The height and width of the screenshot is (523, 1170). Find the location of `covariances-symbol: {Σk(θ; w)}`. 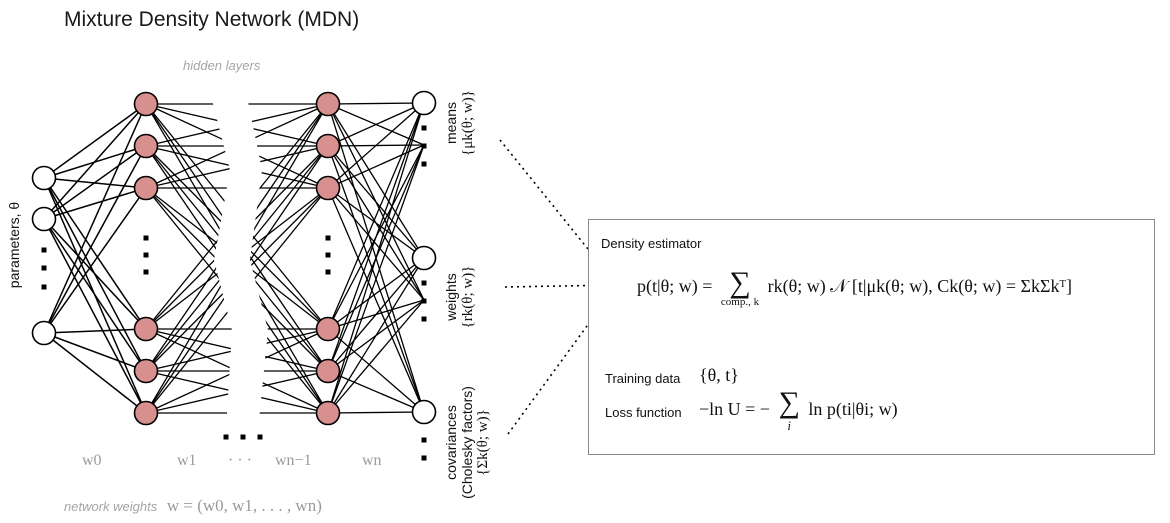

covariances-symbol: {Σk(θ; w)} is located at coordinates (483, 442).